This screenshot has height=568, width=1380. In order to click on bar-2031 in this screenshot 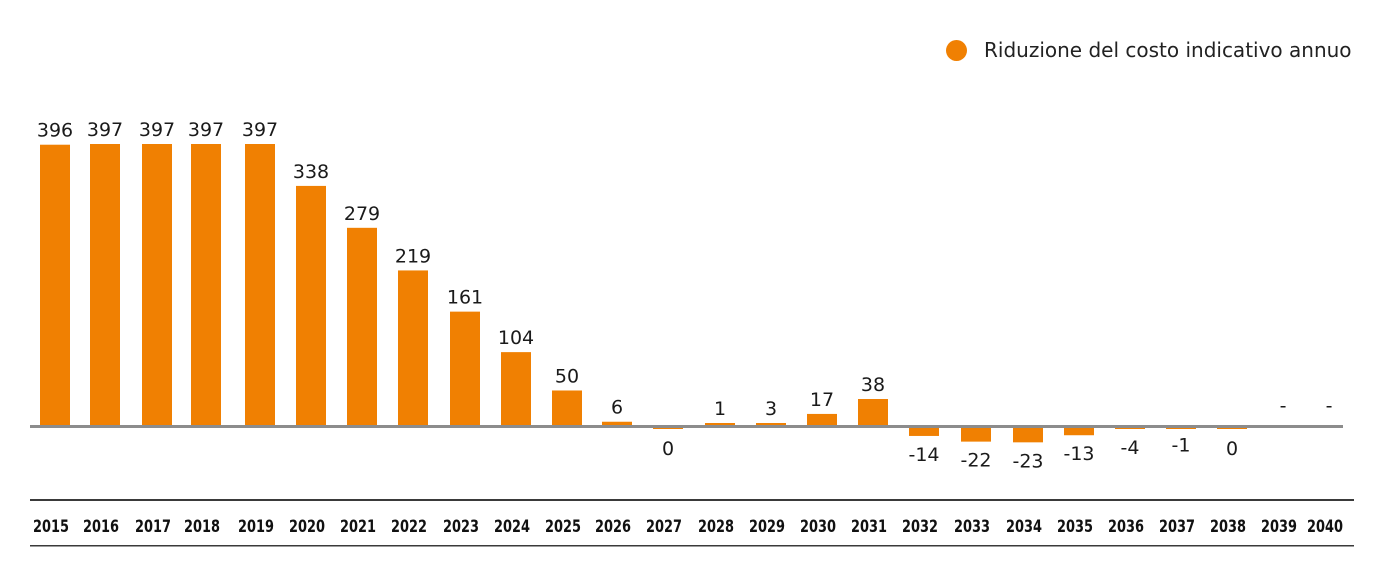, I will do `click(873, 412)`.